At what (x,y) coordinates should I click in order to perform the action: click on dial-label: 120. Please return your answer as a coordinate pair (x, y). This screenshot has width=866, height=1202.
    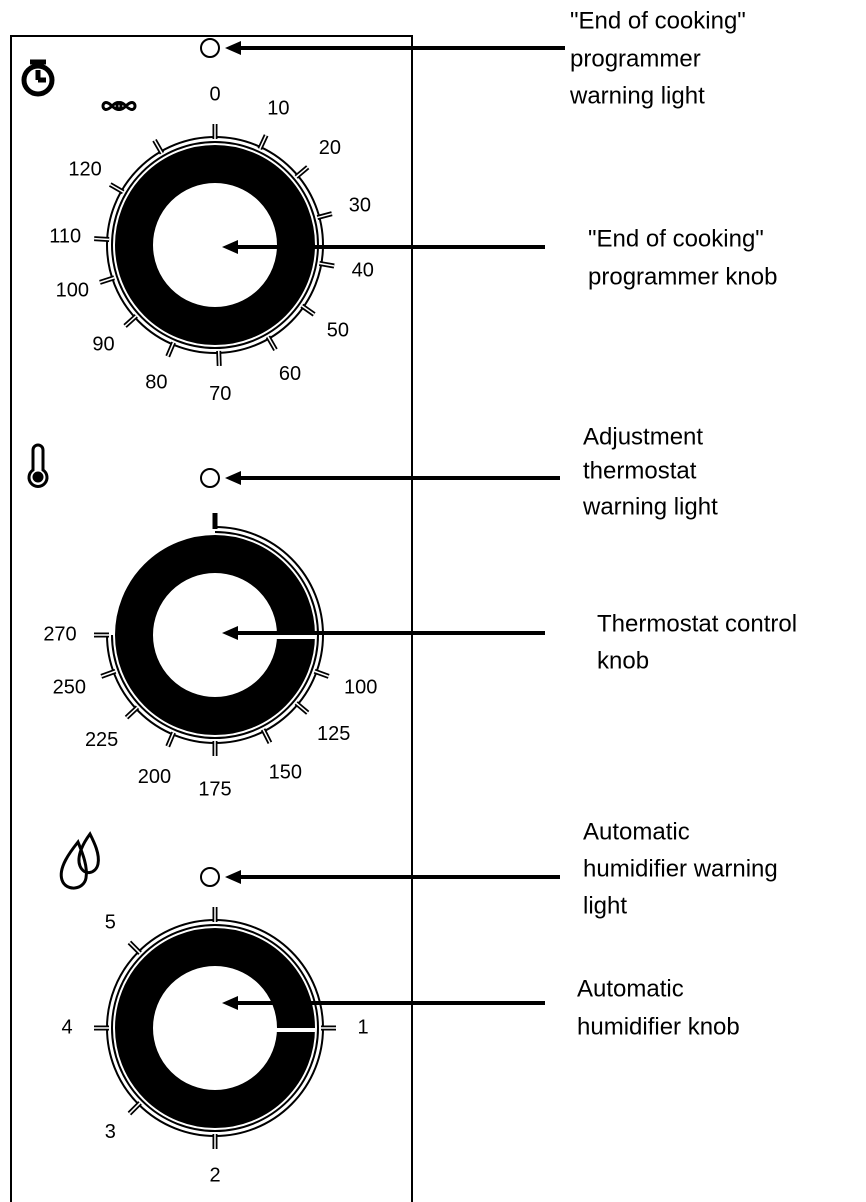
    Looking at the image, I should click on (84, 169).